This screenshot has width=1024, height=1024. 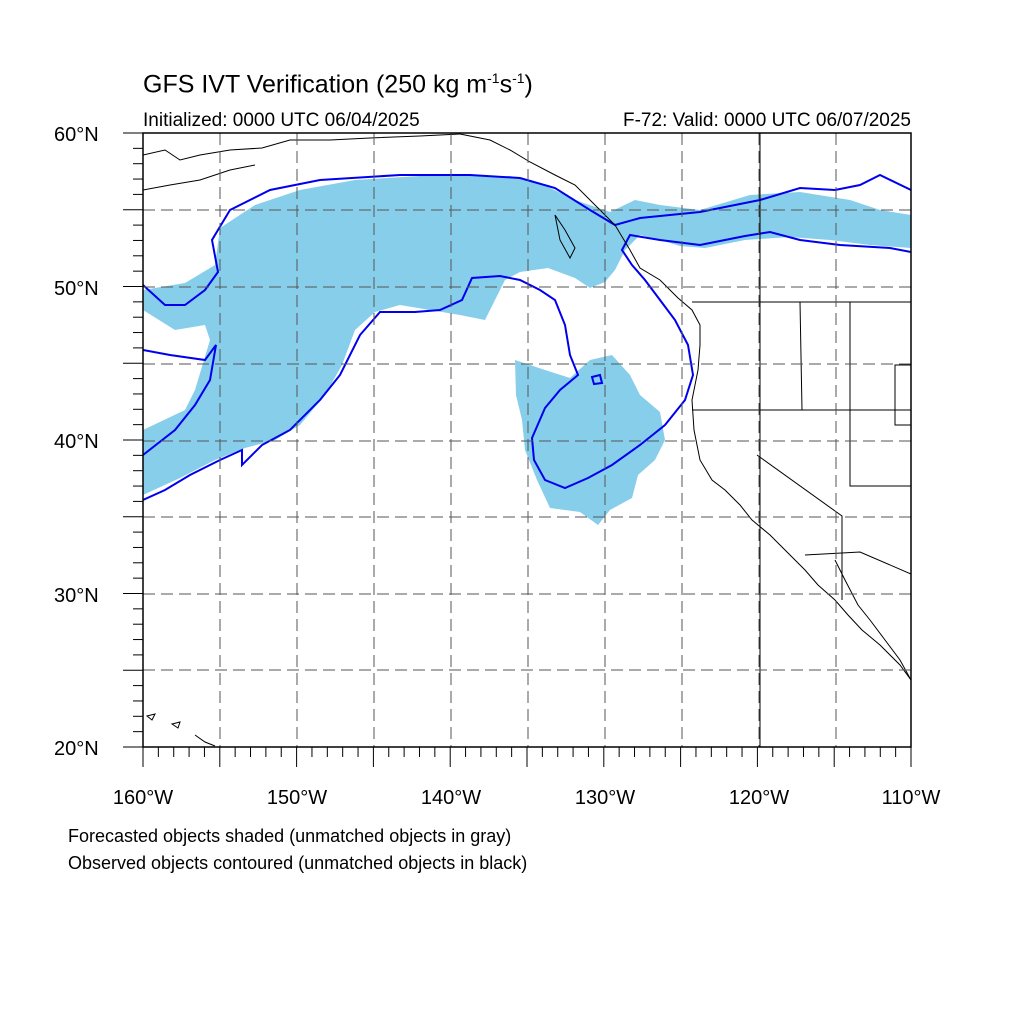 What do you see at coordinates (76, 289) in the screenshot?
I see `lat-label-50: 50°N` at bounding box center [76, 289].